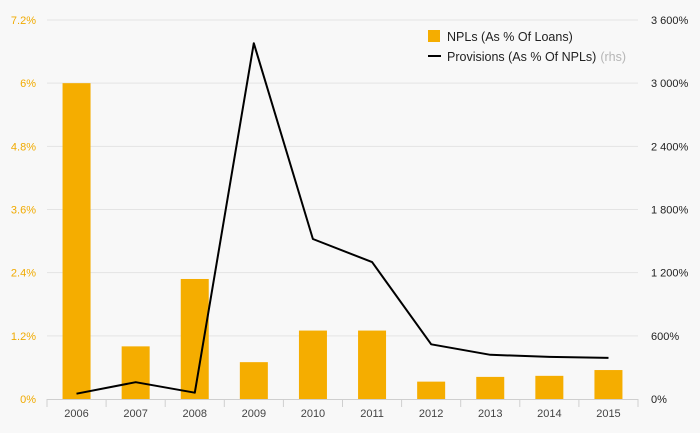  What do you see at coordinates (670, 84) in the screenshot?
I see `right-tick-label: 3 000%` at bounding box center [670, 84].